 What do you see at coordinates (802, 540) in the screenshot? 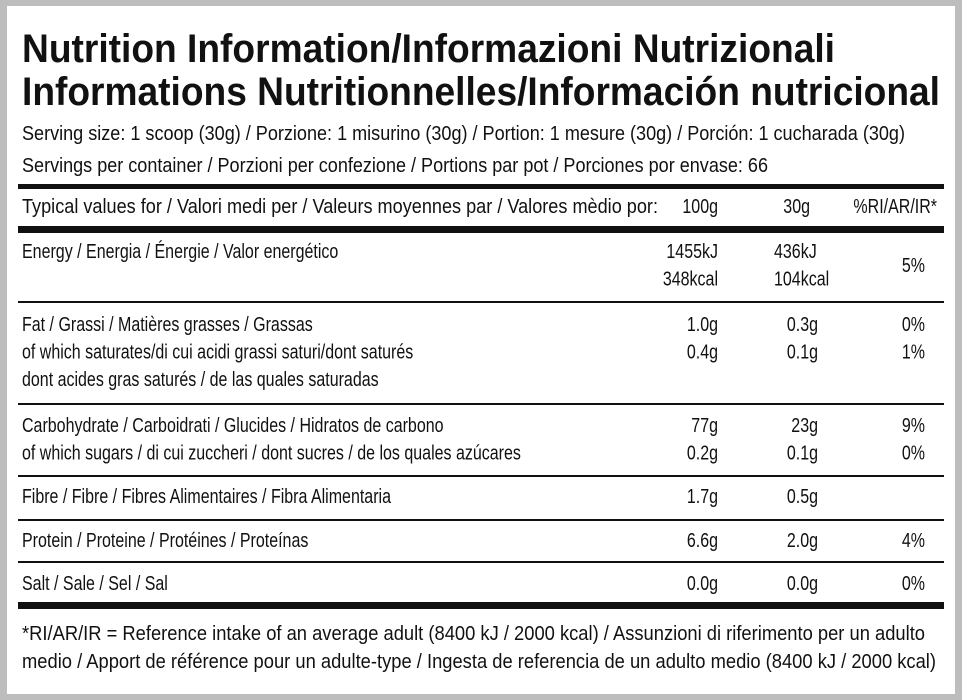
I see `value-30g: 2.0g` at bounding box center [802, 540].